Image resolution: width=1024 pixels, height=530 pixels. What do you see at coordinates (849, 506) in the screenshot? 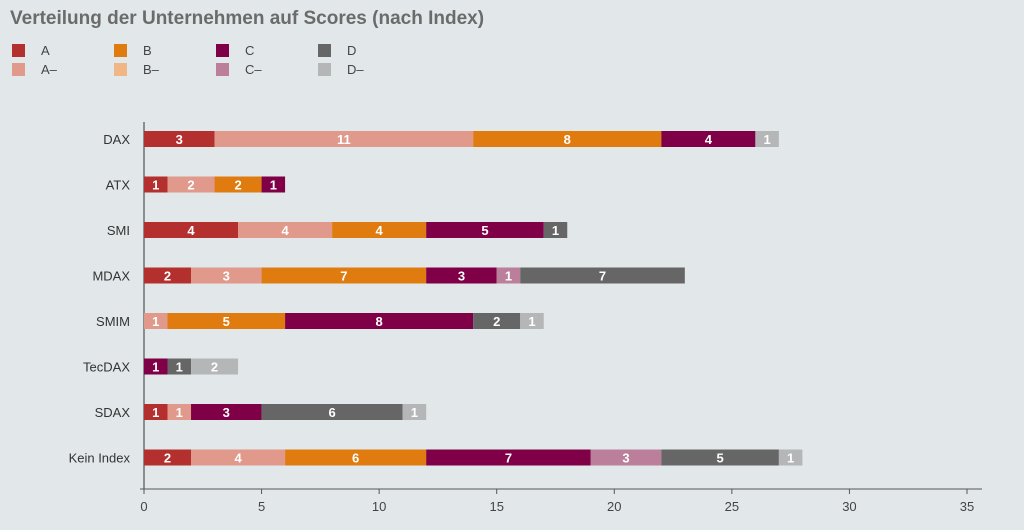
I see `x-tick-label: 30` at bounding box center [849, 506].